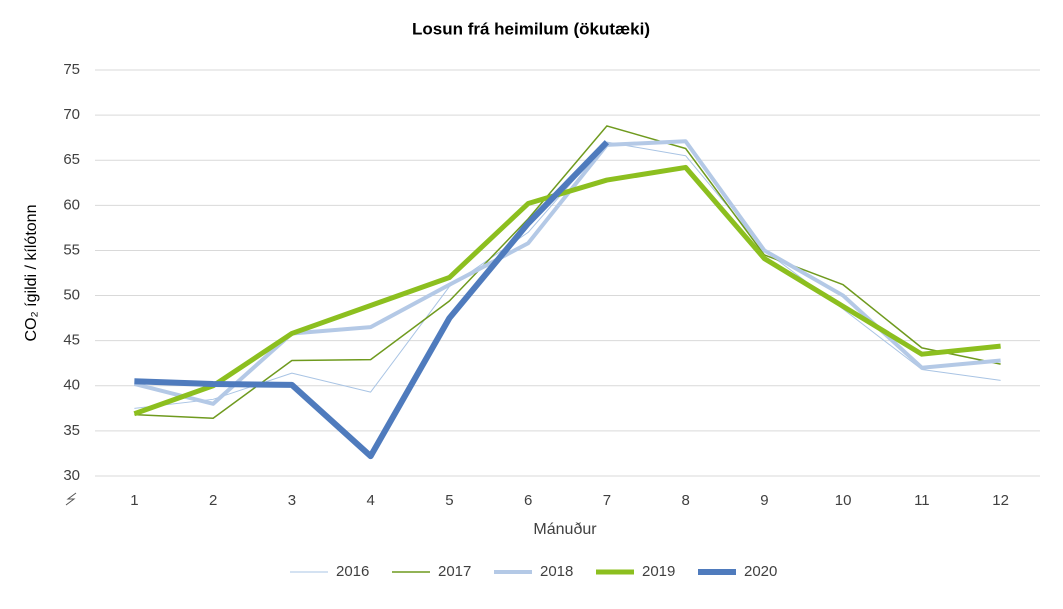  I want to click on legend-label: 2016, so click(352, 571).